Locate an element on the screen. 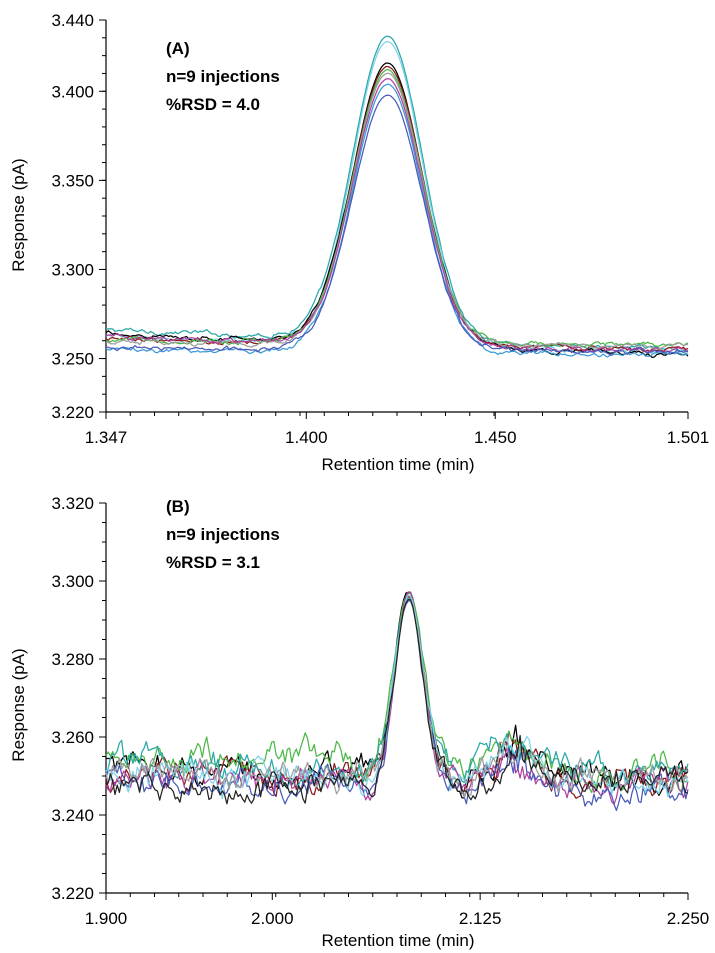 This screenshot has height=953, width=715. x-tick-label: 1.501 is located at coordinates (688, 437).